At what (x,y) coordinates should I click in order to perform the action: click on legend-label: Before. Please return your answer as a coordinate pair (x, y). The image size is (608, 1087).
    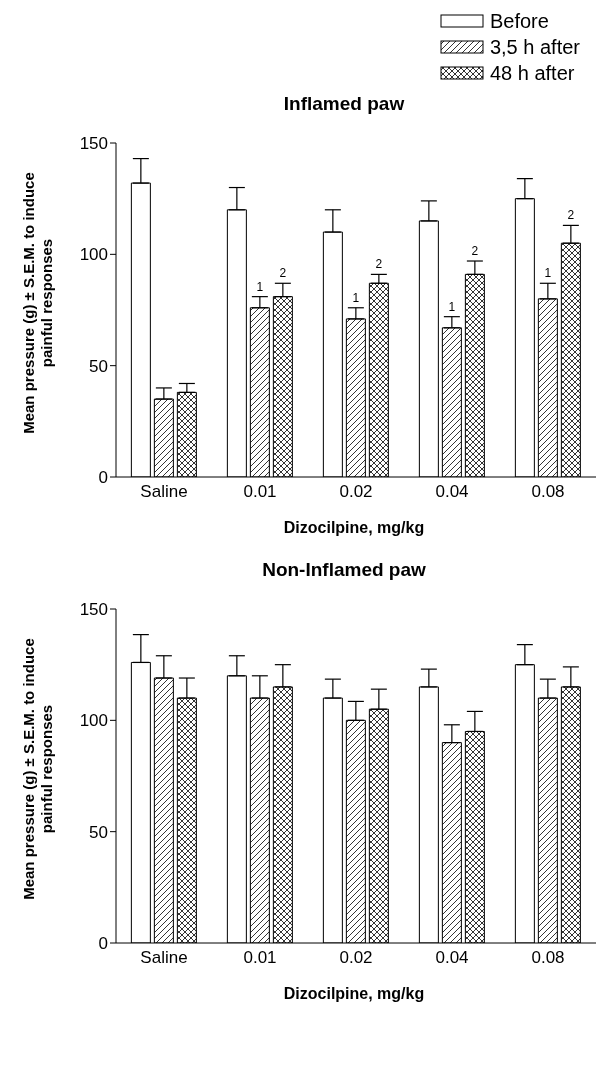
    Looking at the image, I should click on (519, 21).